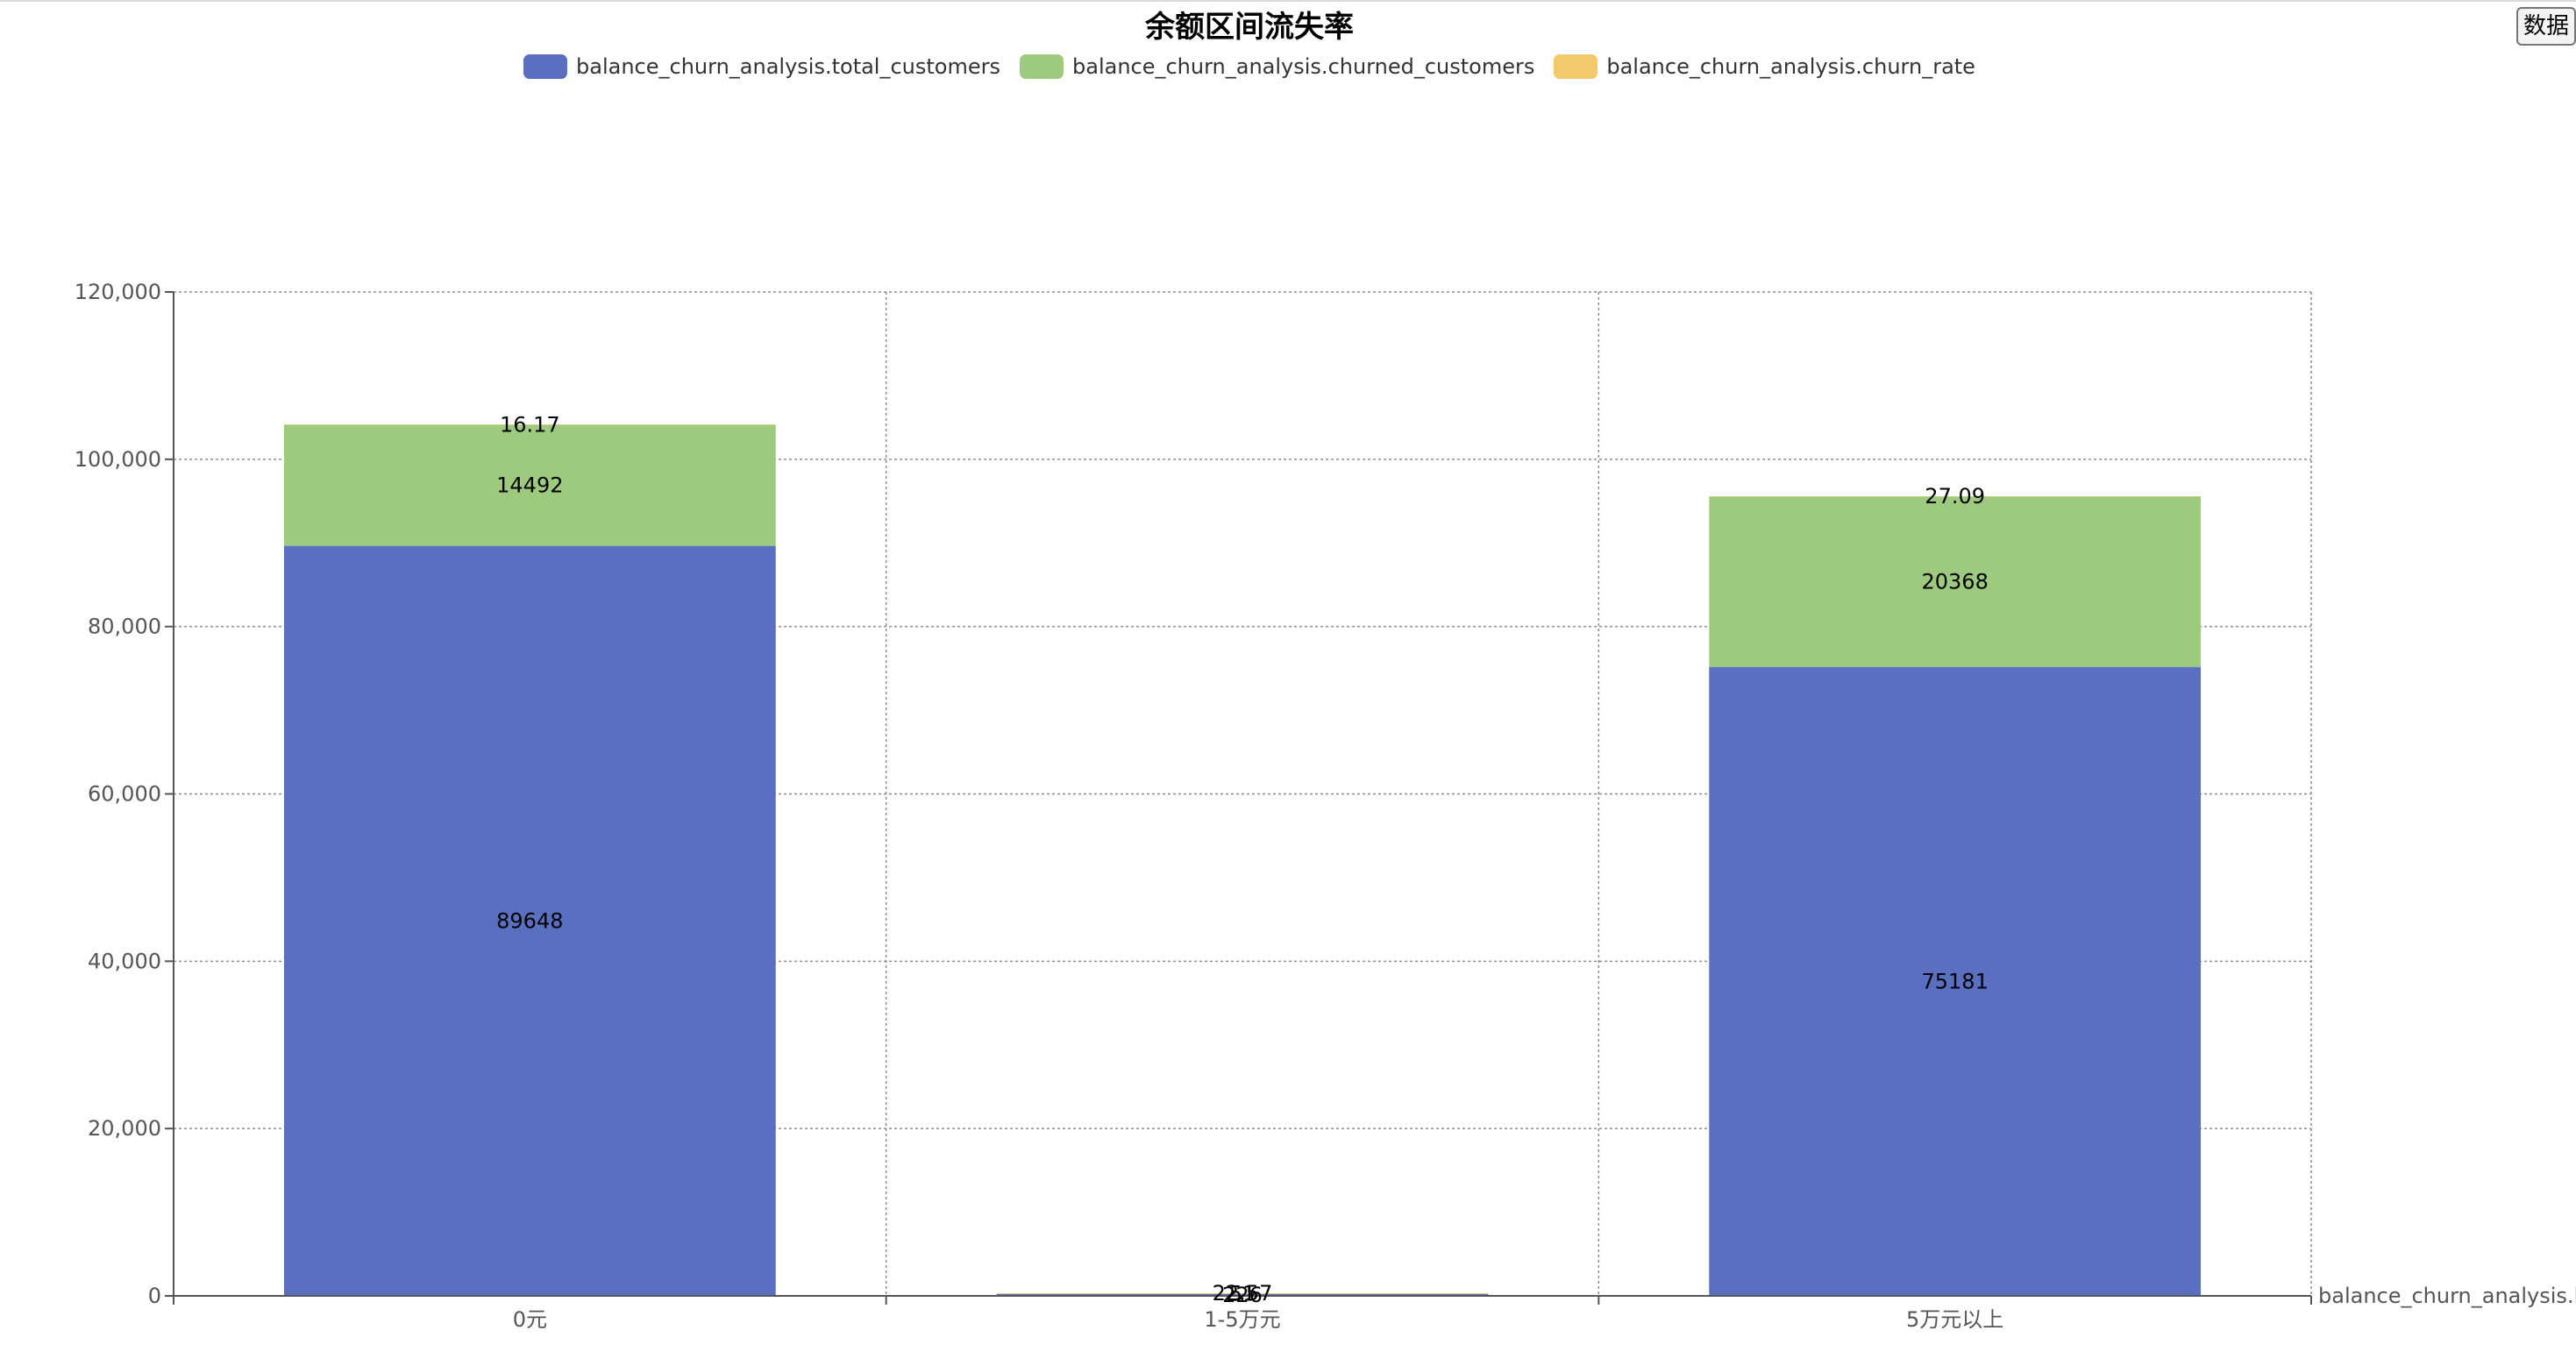 The image size is (2576, 1359). I want to click on data-view-button: 数据, so click(2546, 26).